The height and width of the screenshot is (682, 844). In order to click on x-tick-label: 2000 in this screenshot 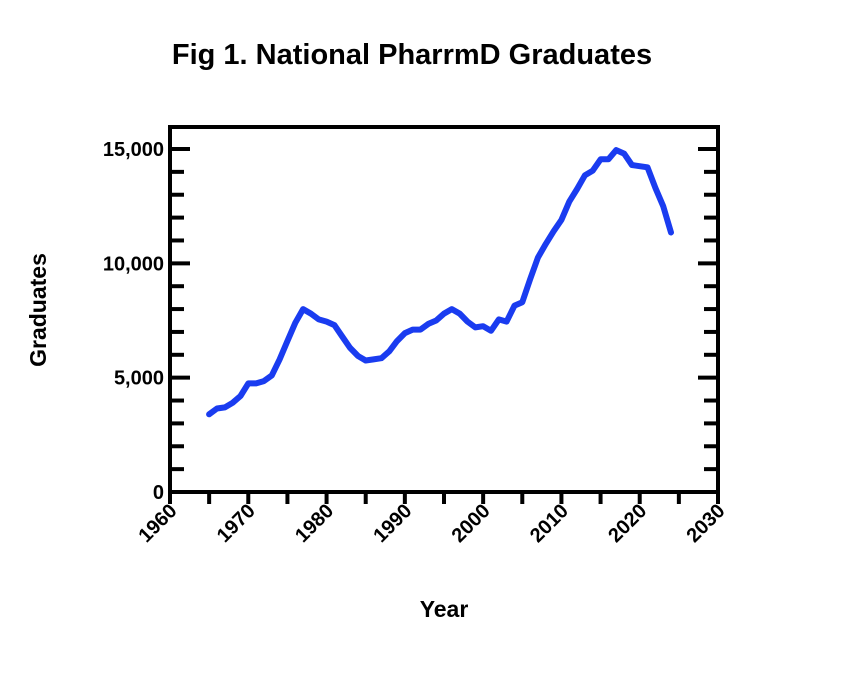, I will do `click(471, 523)`.